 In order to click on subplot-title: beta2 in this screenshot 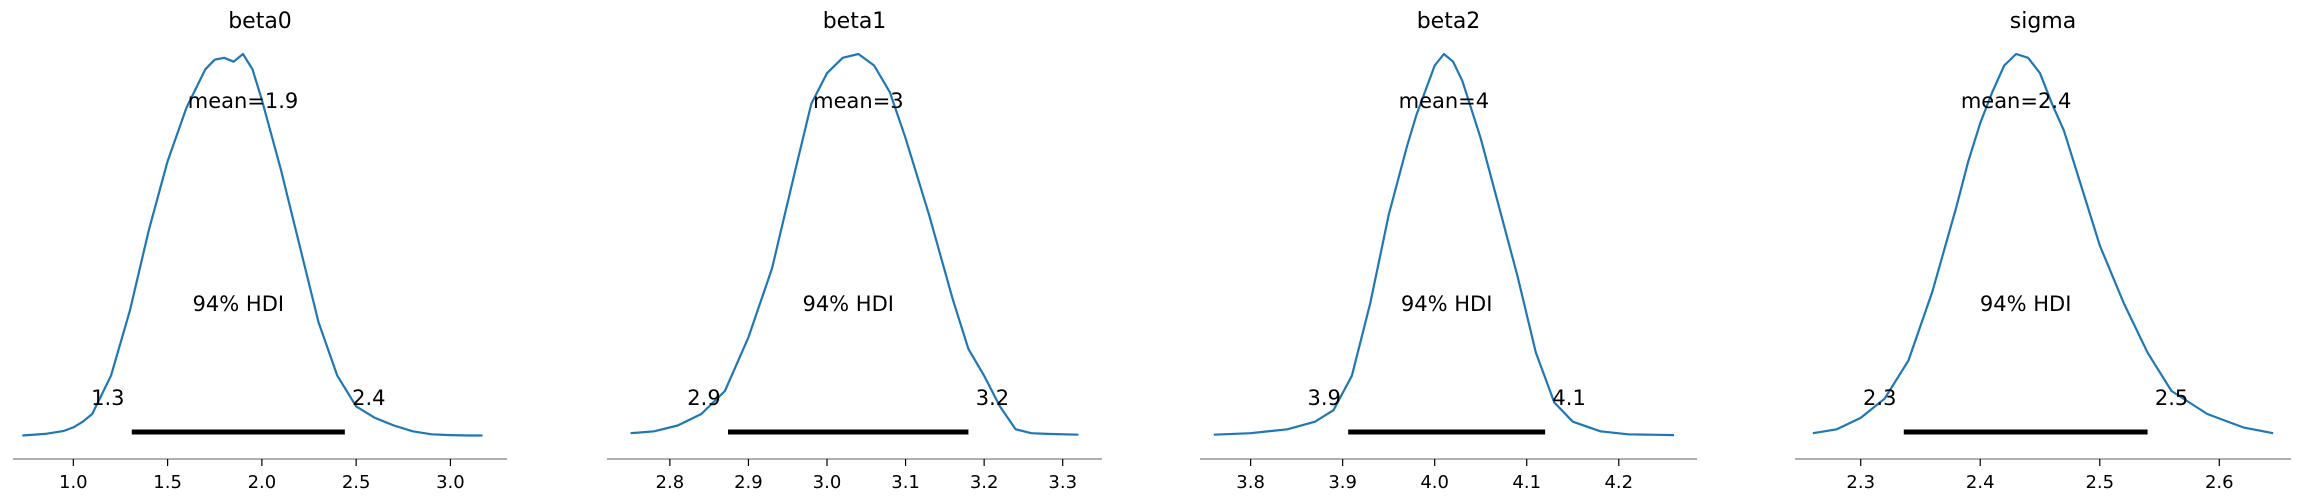, I will do `click(1449, 21)`.